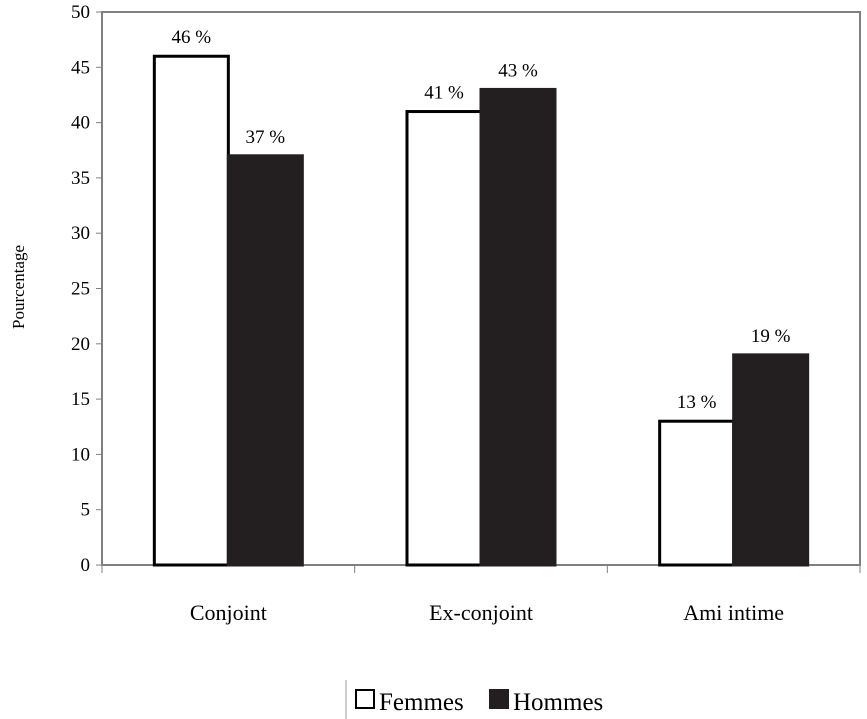 The height and width of the screenshot is (719, 867). What do you see at coordinates (80, 454) in the screenshot?
I see `y-tick-label: 10` at bounding box center [80, 454].